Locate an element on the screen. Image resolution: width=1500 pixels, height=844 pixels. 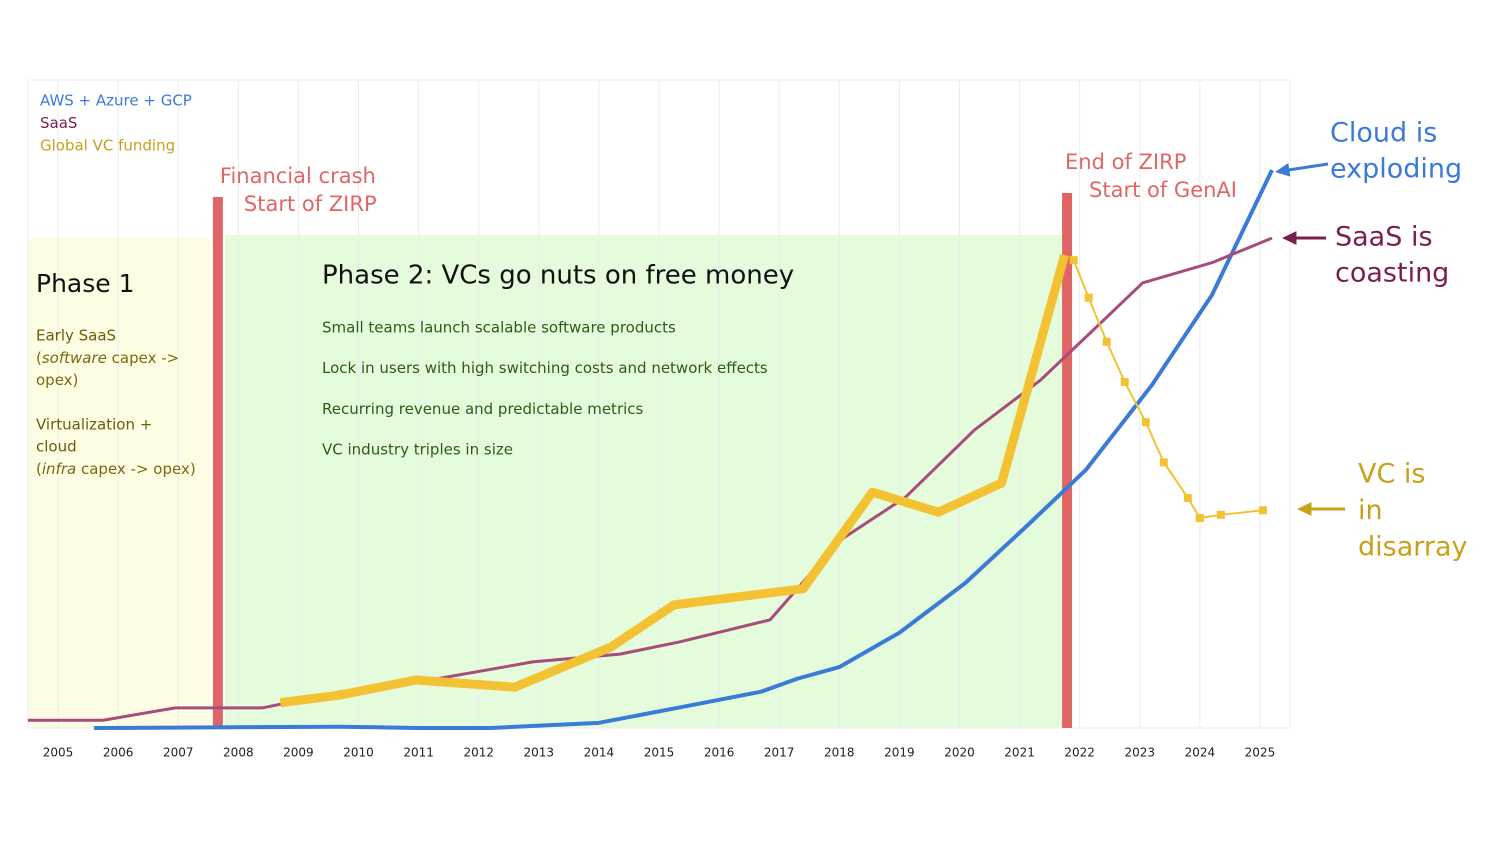
phase-region is located at coordinates (119, 483).